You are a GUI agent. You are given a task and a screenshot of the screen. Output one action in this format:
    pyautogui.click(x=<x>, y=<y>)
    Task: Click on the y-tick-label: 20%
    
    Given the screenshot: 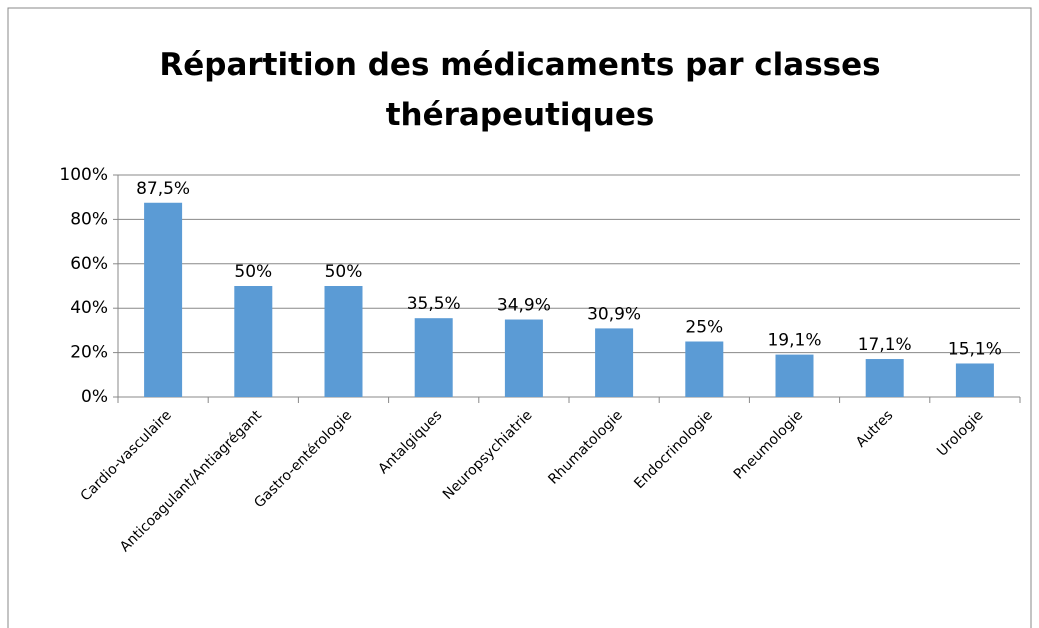 What is the action you would take?
    pyautogui.click(x=89, y=353)
    